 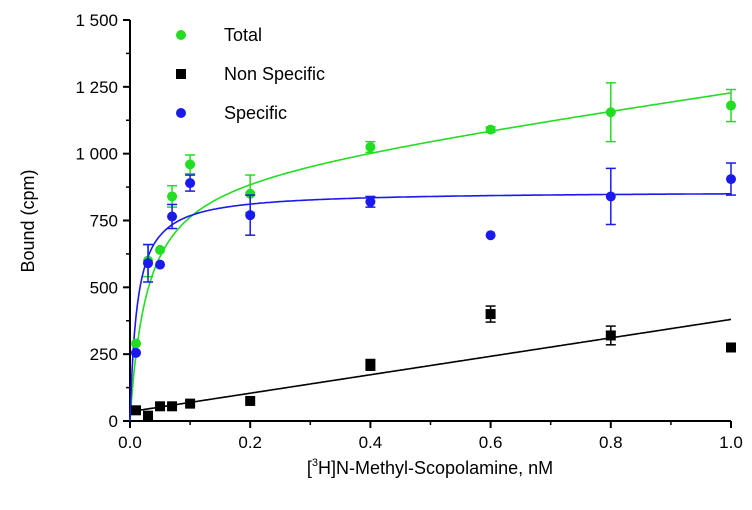 I want to click on y-tick-label: 1 250, so click(x=96, y=87).